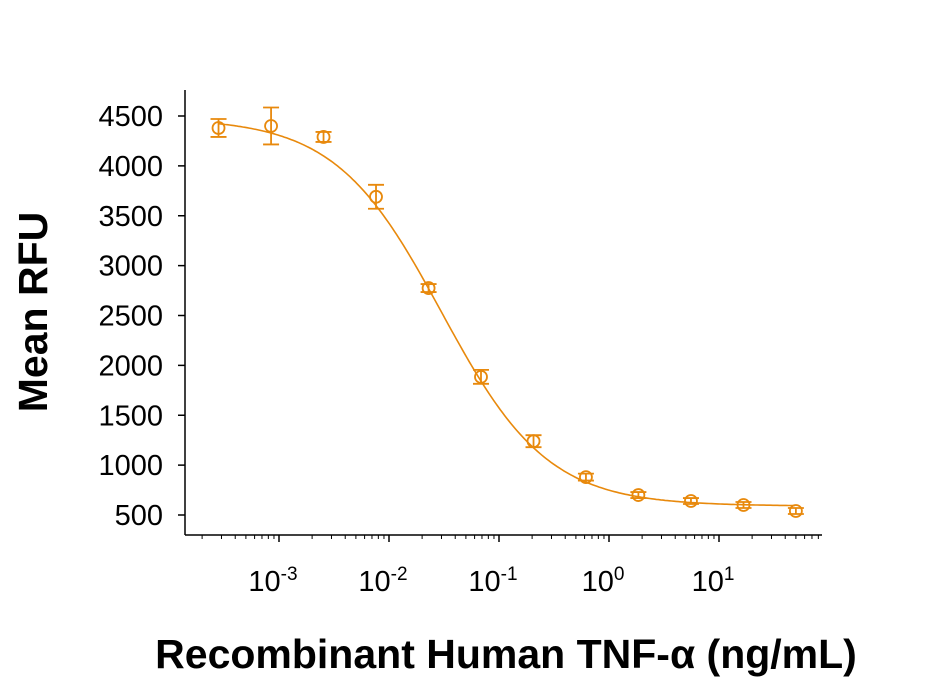 This screenshot has width=936, height=689. What do you see at coordinates (130, 416) in the screenshot?
I see `y-tick-label: 1500` at bounding box center [130, 416].